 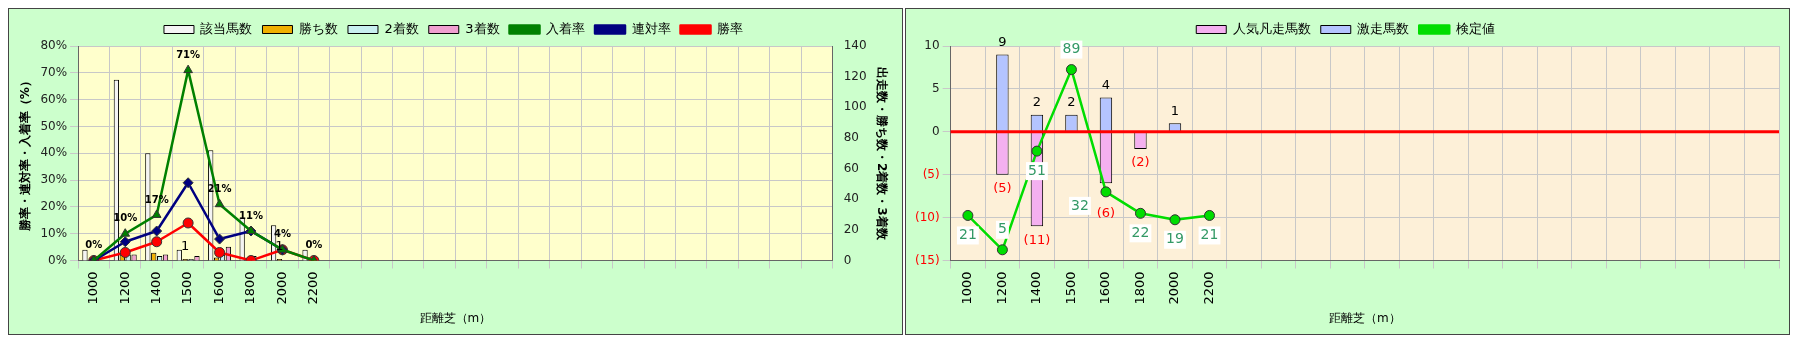 I want to click on legend-label: 3着数, so click(x=482, y=28).